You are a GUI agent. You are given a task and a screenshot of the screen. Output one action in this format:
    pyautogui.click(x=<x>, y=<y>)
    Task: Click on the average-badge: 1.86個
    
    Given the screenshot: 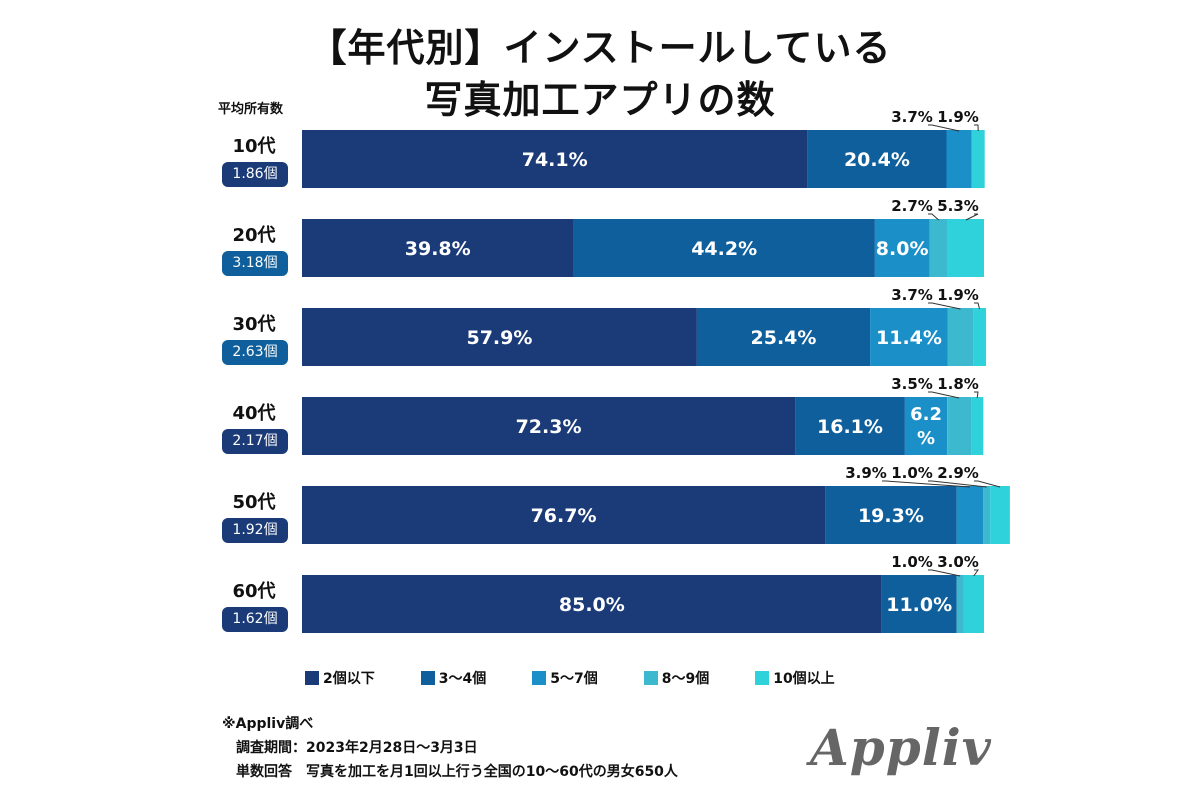 What is the action you would take?
    pyautogui.click(x=255, y=174)
    